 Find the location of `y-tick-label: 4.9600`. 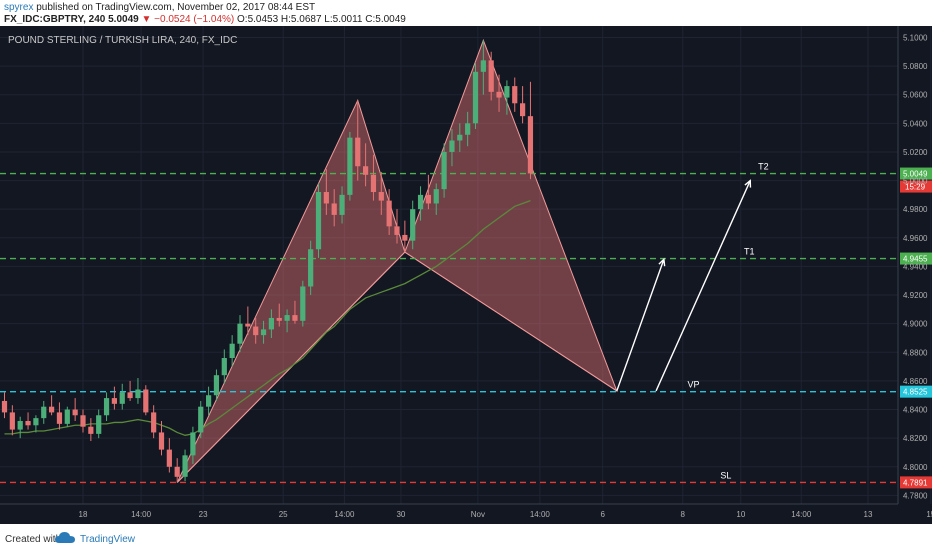

y-tick-label: 4.9600 is located at coordinates (915, 238).